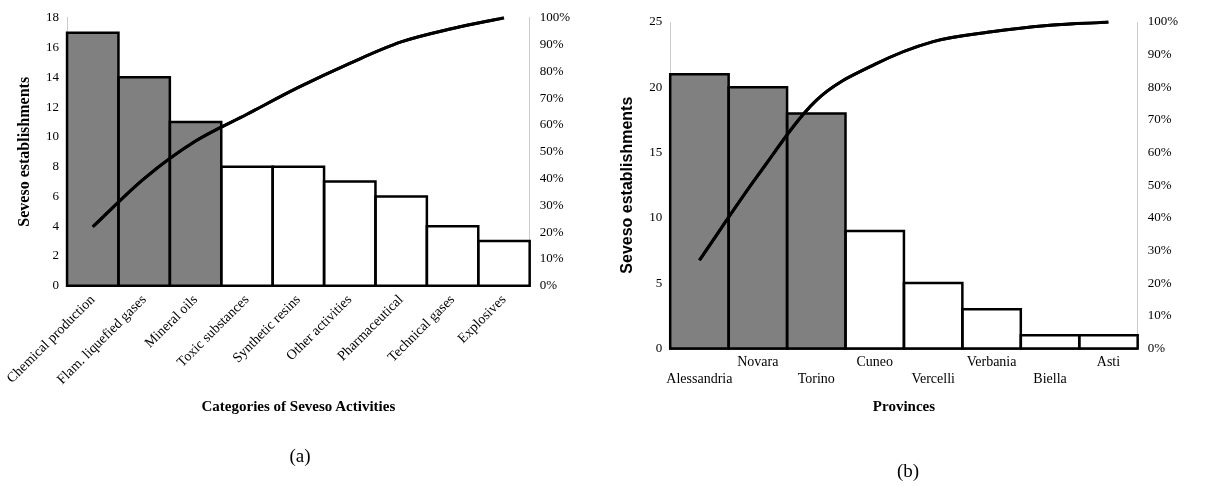  What do you see at coordinates (53, 17) in the screenshot?
I see `y-tick-label: 18` at bounding box center [53, 17].